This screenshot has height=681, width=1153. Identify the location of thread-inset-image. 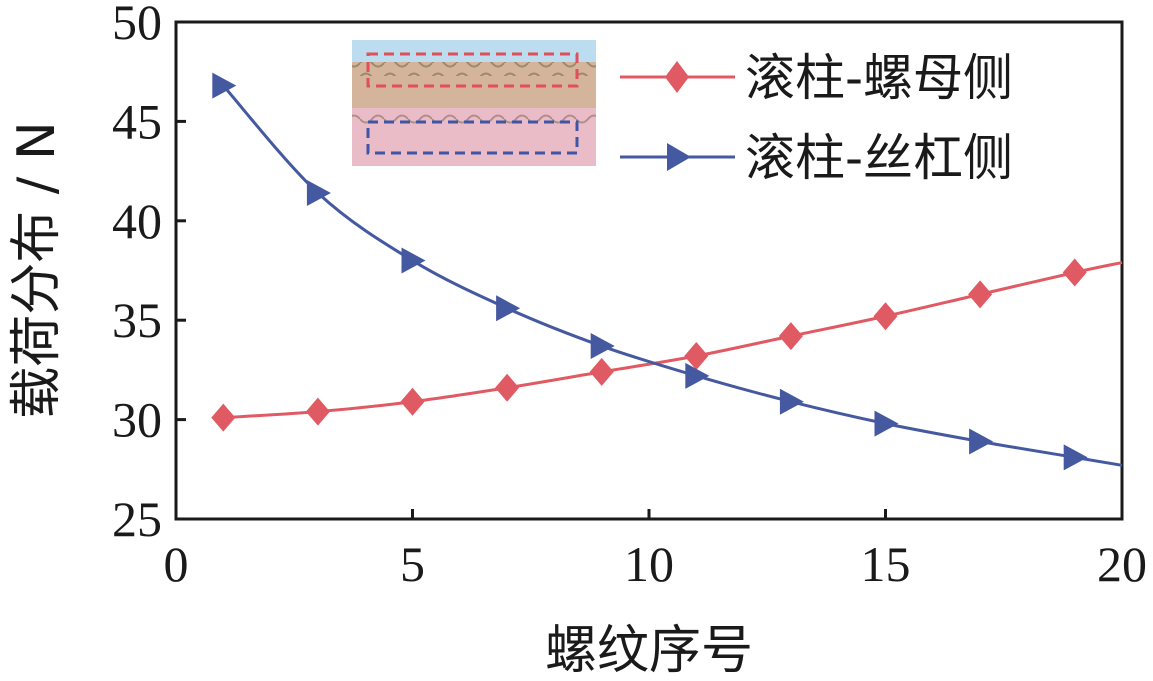
(474, 103).